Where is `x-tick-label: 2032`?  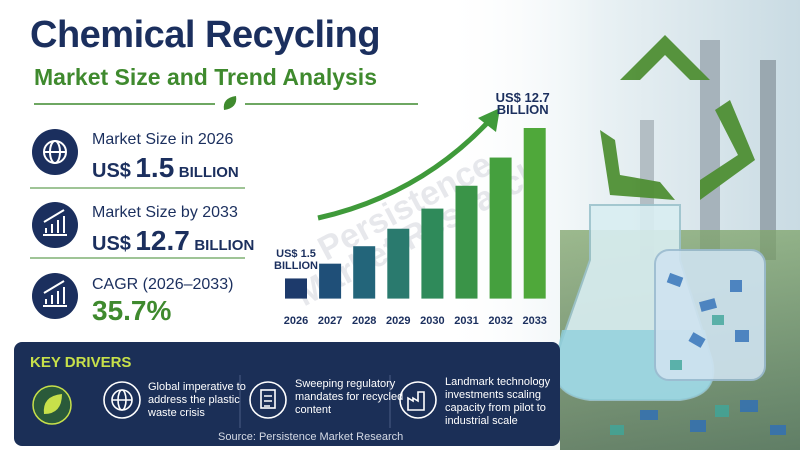
x-tick-label: 2032 is located at coordinates (500, 321).